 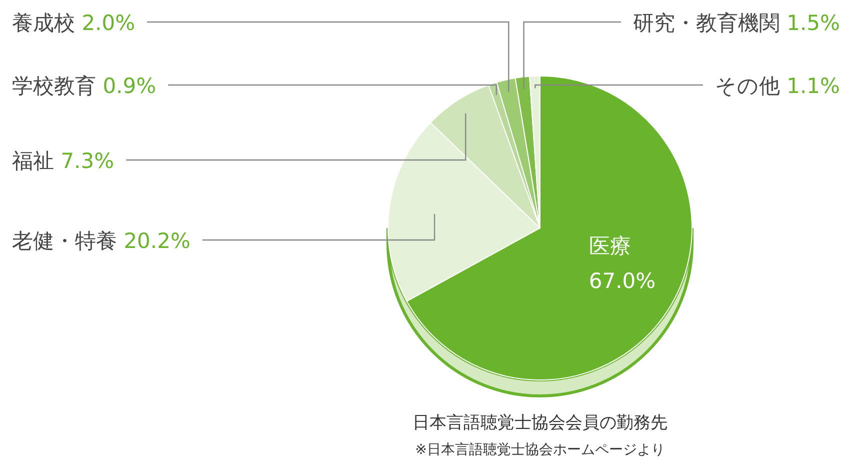 I want to click on data-label: 1.5%, so click(x=813, y=23).